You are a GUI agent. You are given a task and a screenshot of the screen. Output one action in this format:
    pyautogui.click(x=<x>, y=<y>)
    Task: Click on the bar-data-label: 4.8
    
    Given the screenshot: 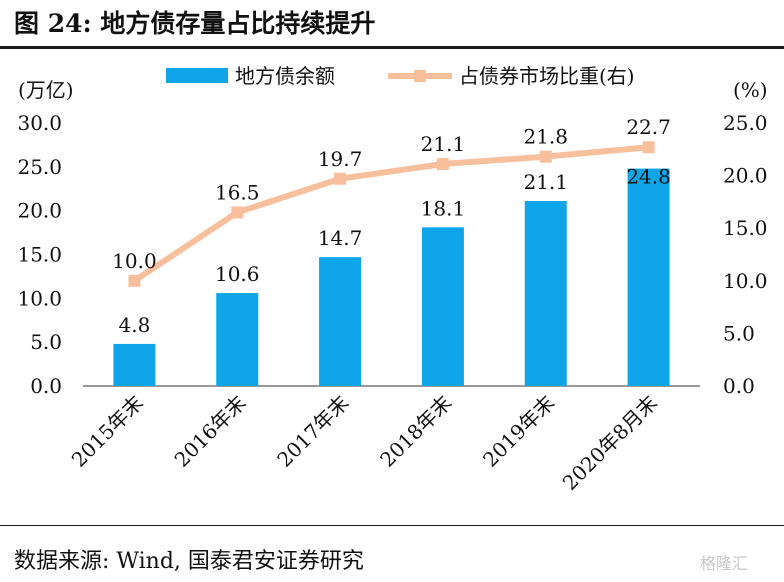 What is the action you would take?
    pyautogui.click(x=135, y=325)
    